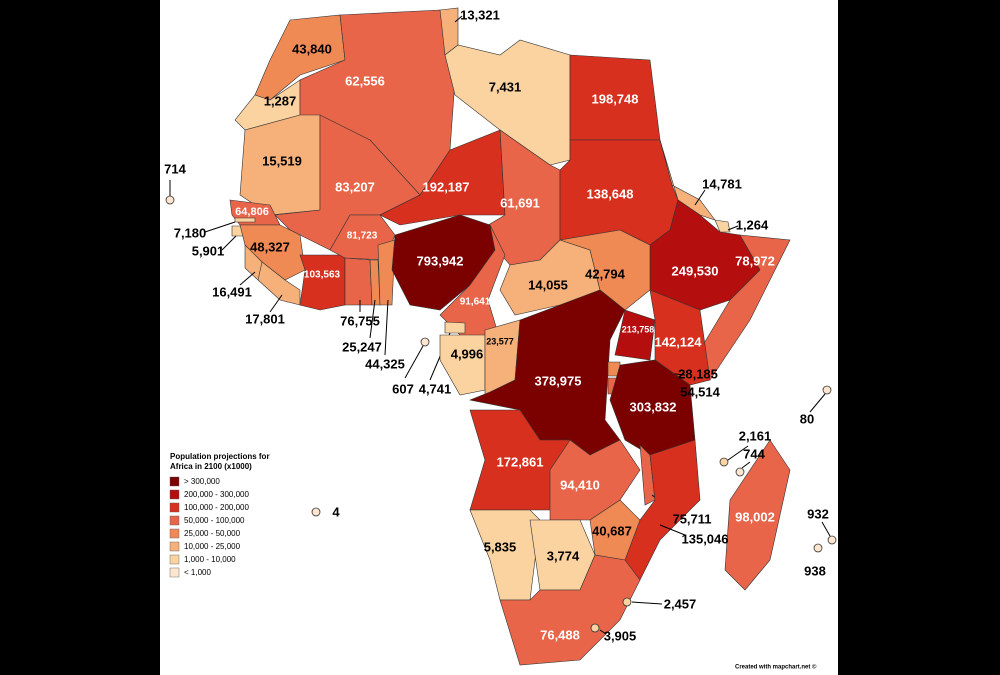  Describe the element at coordinates (638, 329) in the screenshot. I see `region-label: 213,758` at that location.